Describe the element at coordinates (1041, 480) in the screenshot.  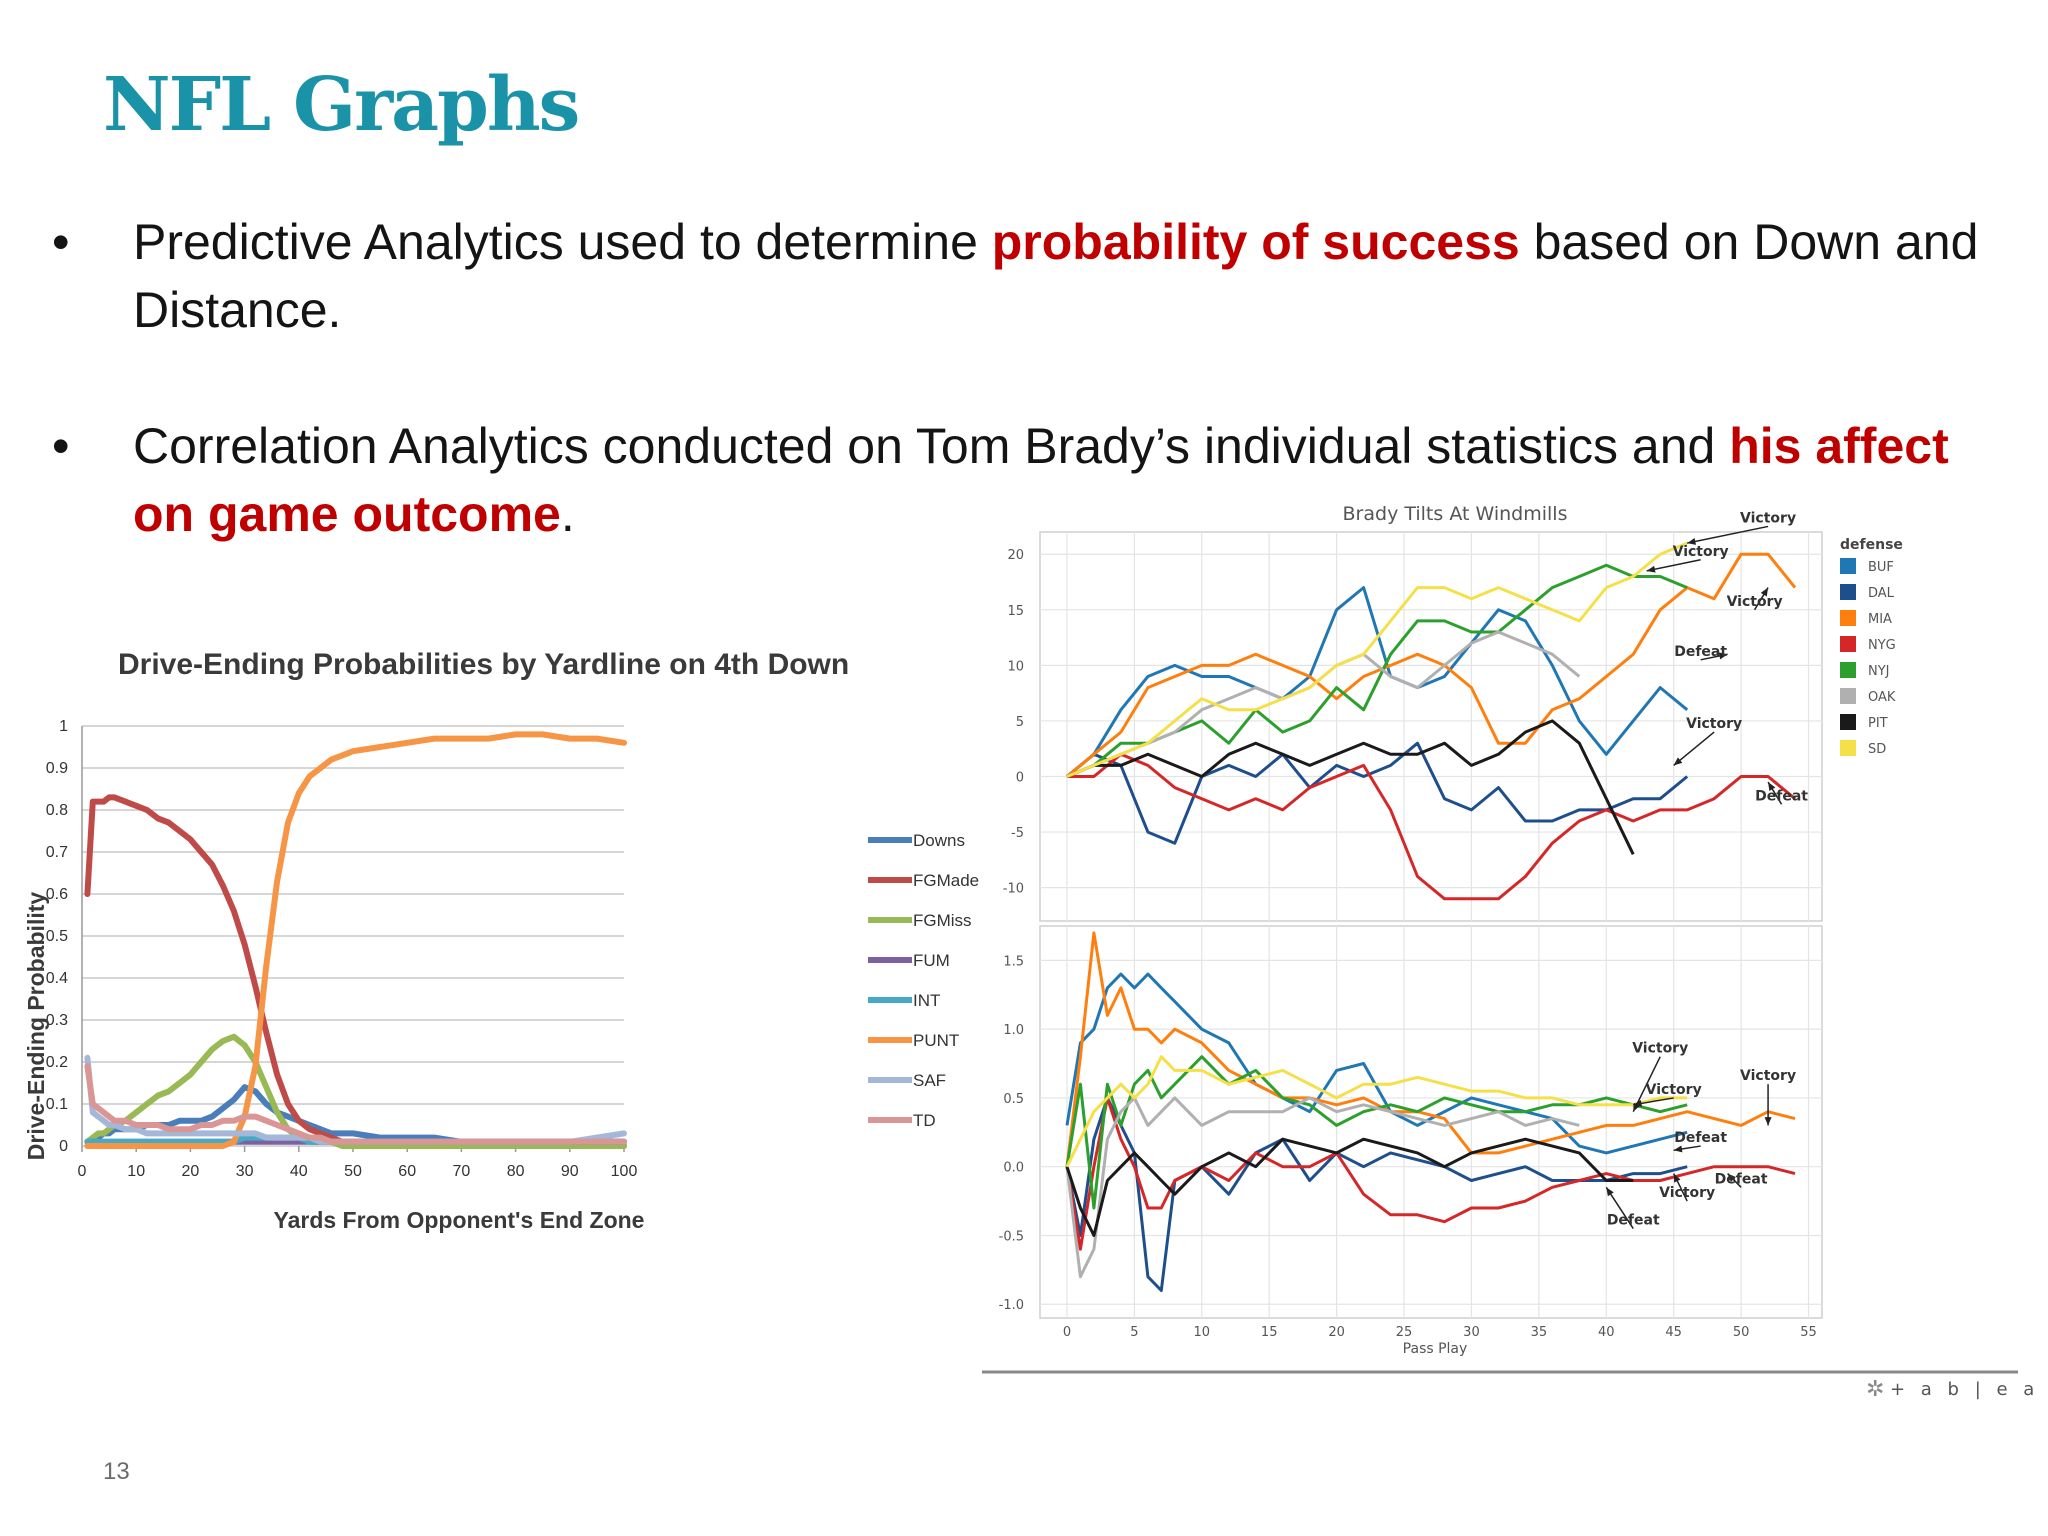
I see `bullet-highlight: his affect on game outcome` at that location.